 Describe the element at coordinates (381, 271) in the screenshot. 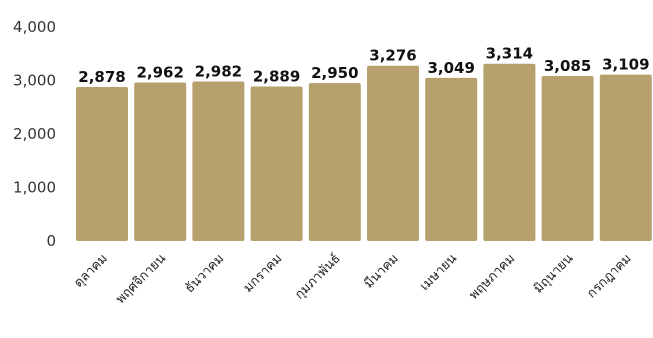

I see `x-tick-label: มีนาคม` at that location.